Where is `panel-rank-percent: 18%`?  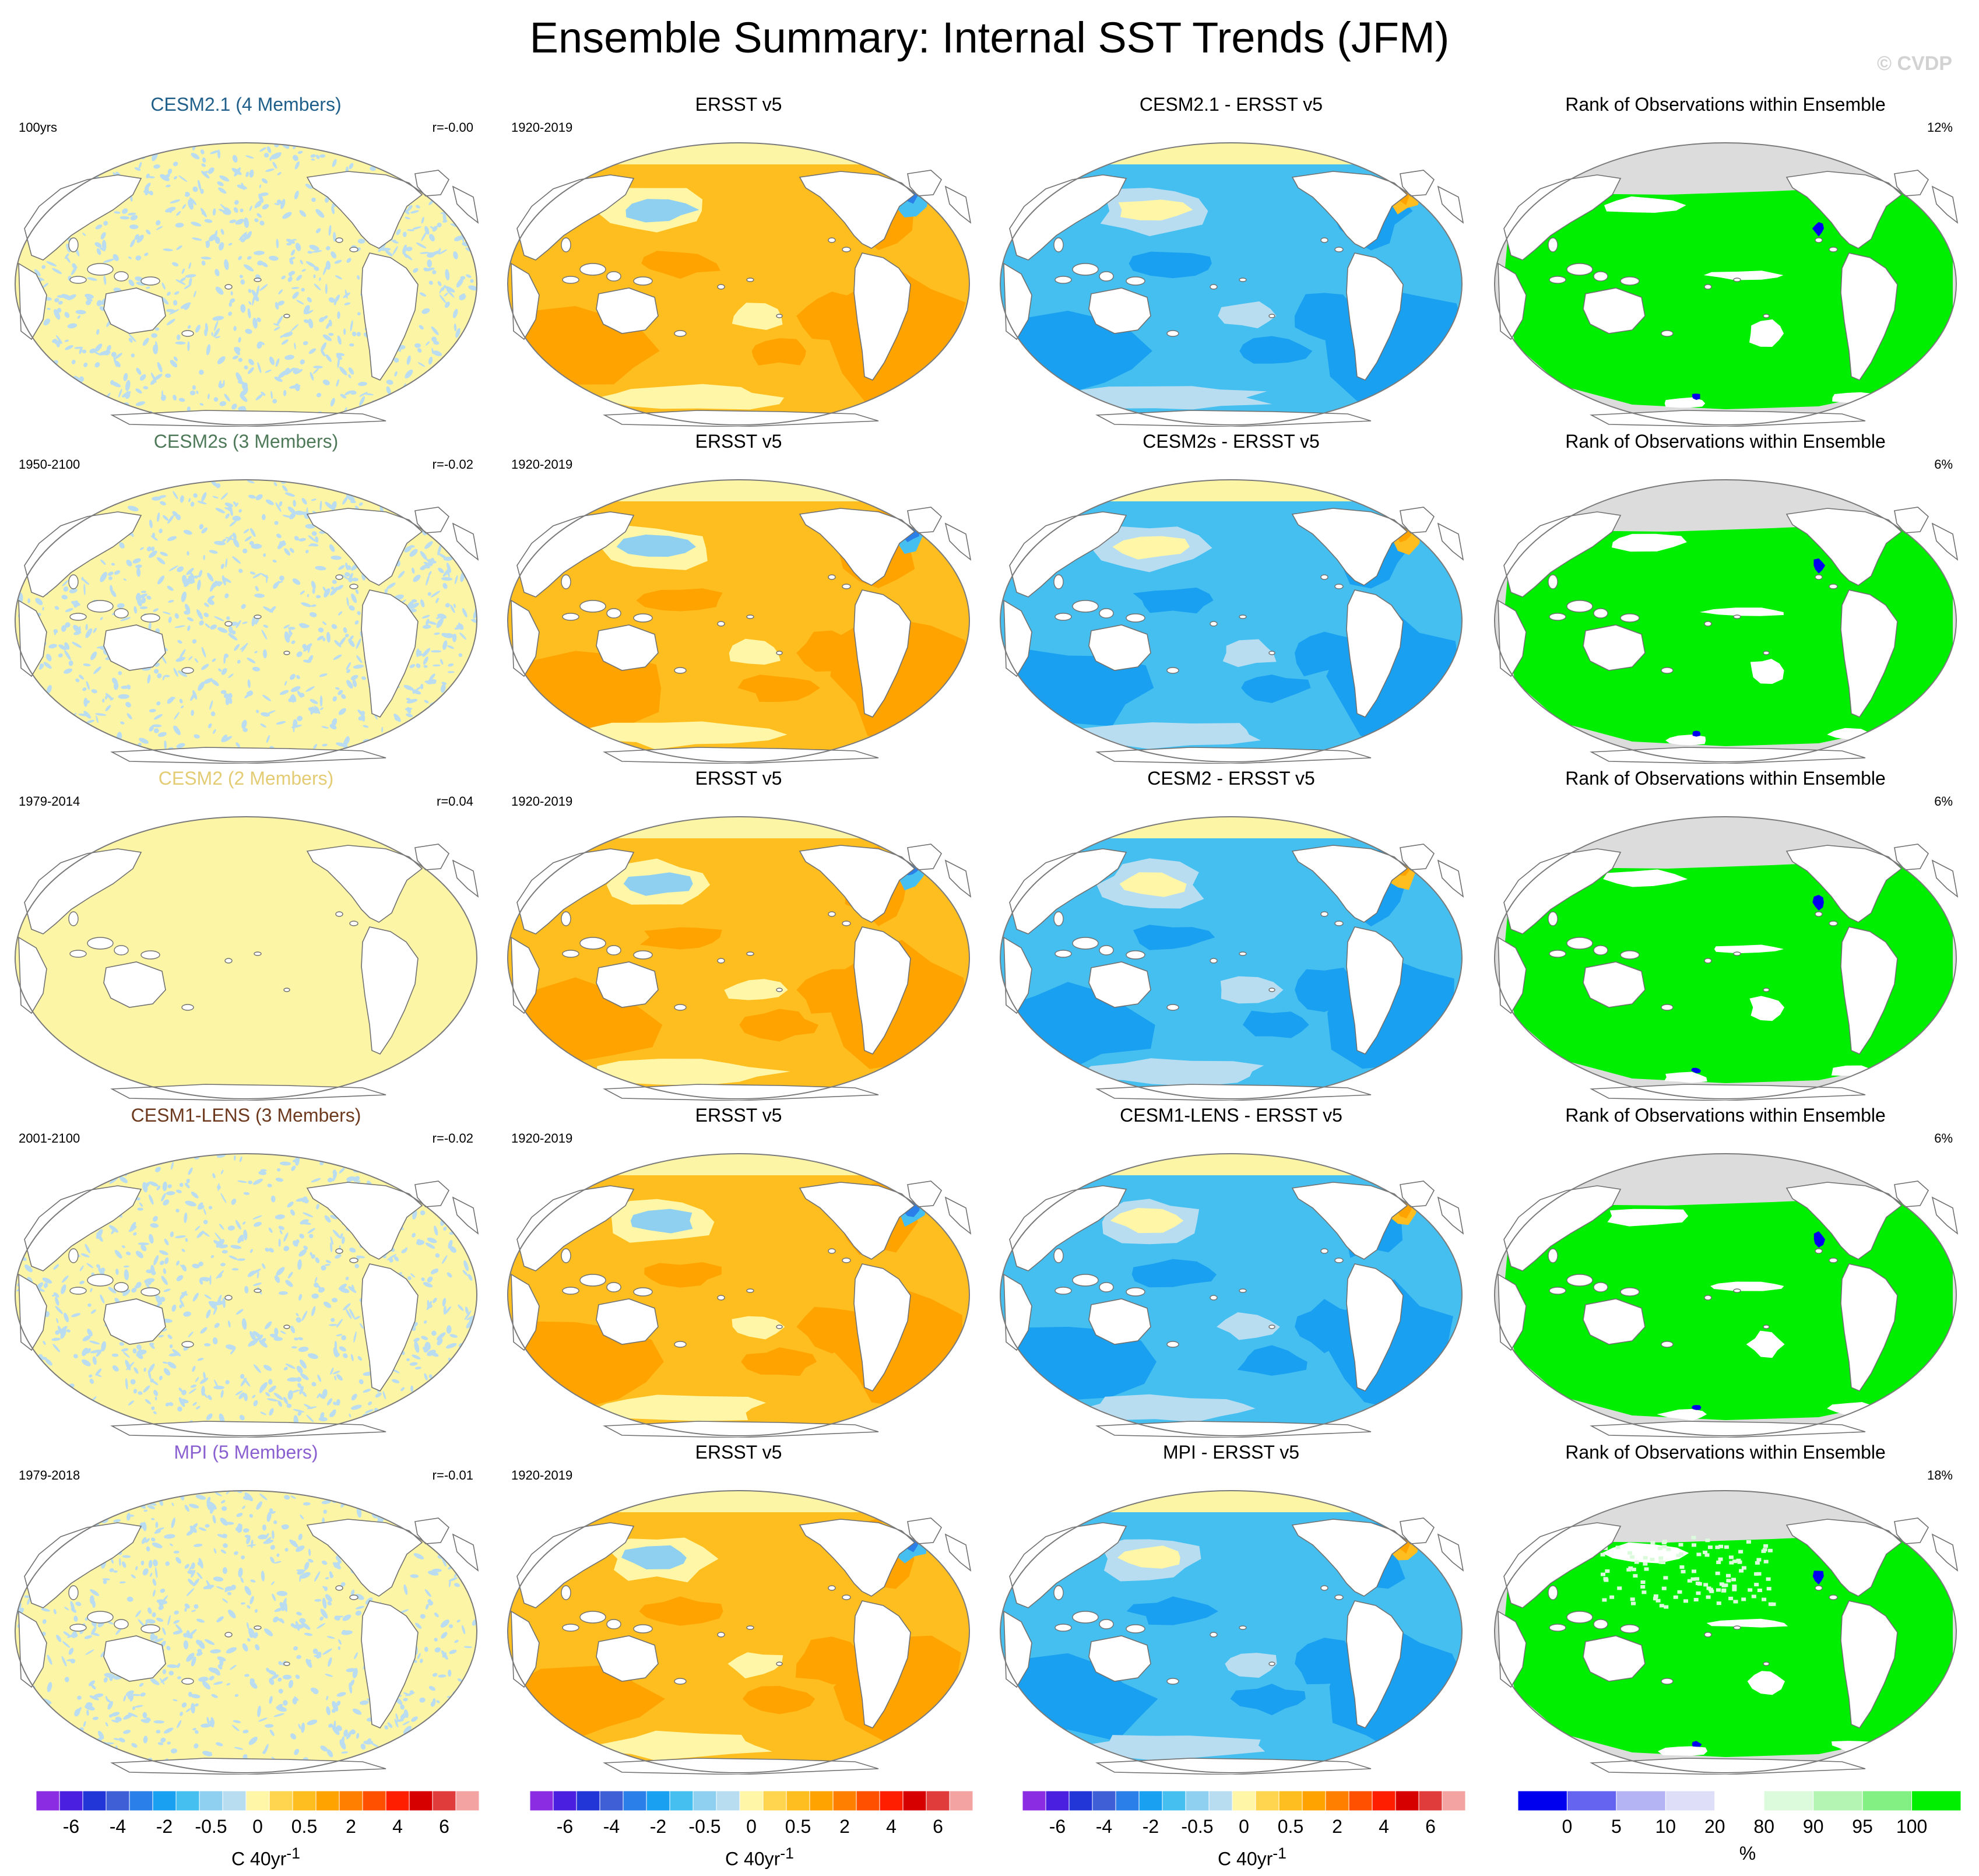 panel-rank-percent: 18% is located at coordinates (1940, 1475).